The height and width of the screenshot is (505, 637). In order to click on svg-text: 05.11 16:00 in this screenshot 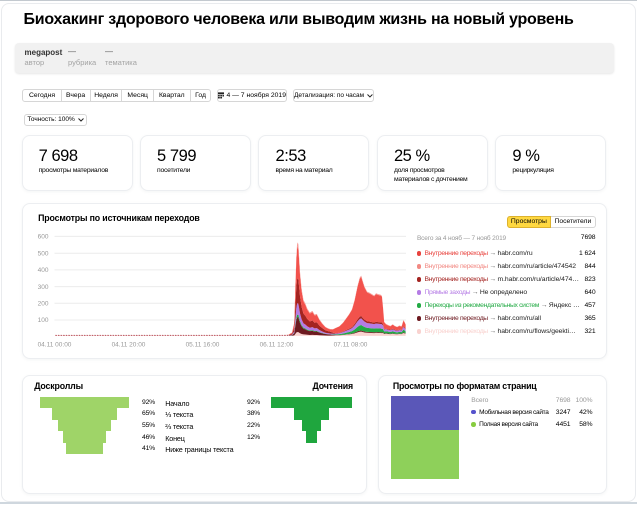, I will do `click(202, 344)`.